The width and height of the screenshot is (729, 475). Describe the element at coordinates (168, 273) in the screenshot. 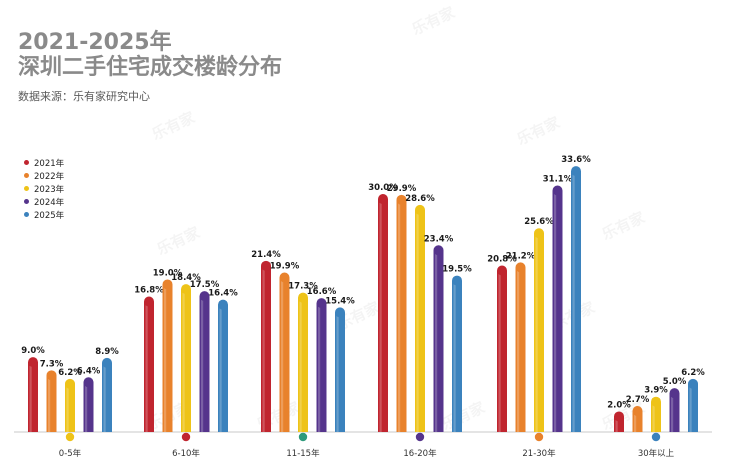

I see `data-label: 19.0%` at that location.